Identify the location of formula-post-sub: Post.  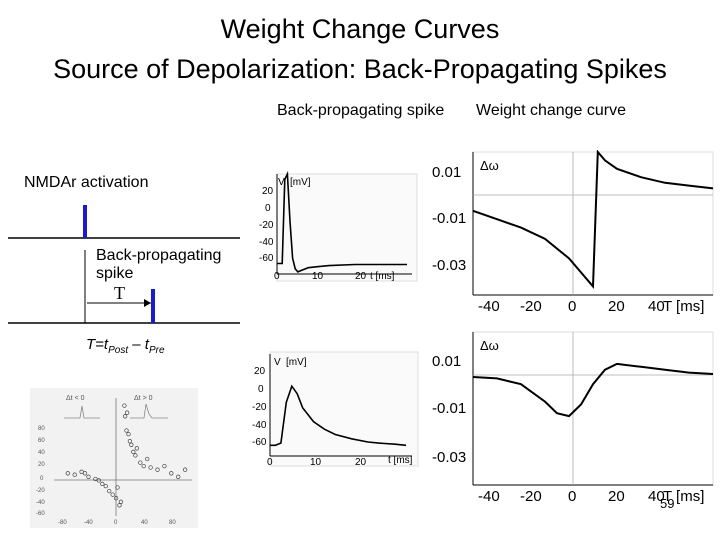
(118, 350).